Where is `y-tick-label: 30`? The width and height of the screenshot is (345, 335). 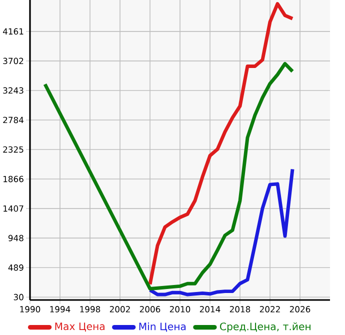
y-tick-label: 30 is located at coordinates (19, 297).